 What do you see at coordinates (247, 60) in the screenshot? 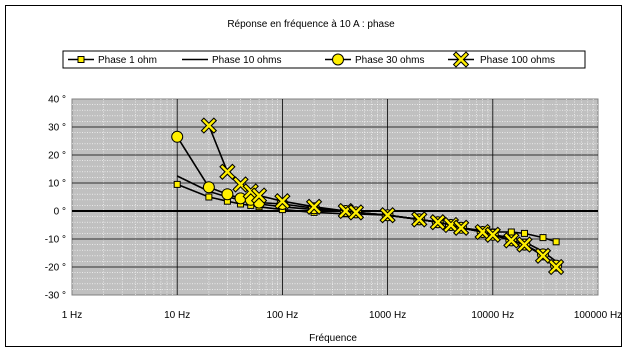
I see `legend-label: Phase 10 ohms` at bounding box center [247, 60].